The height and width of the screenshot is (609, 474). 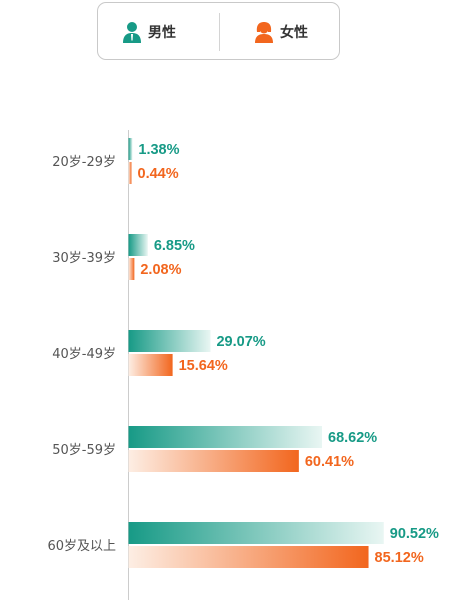 I want to click on legend-label-female: 女性, so click(x=294, y=33).